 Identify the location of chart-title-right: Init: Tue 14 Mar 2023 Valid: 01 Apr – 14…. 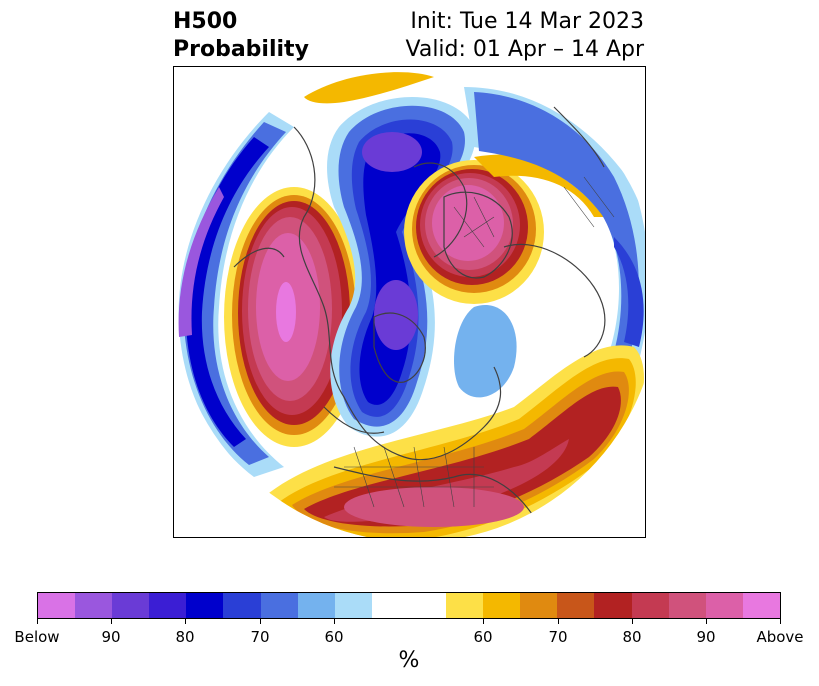
(525, 36).